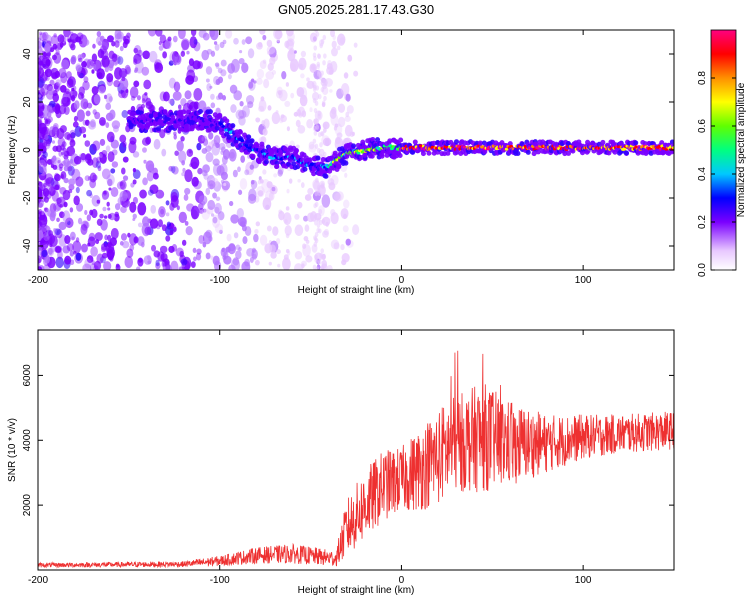 The width and height of the screenshot is (750, 600). Describe the element at coordinates (702, 270) in the screenshot. I see `colorbar-tick-label: 0.0` at that location.